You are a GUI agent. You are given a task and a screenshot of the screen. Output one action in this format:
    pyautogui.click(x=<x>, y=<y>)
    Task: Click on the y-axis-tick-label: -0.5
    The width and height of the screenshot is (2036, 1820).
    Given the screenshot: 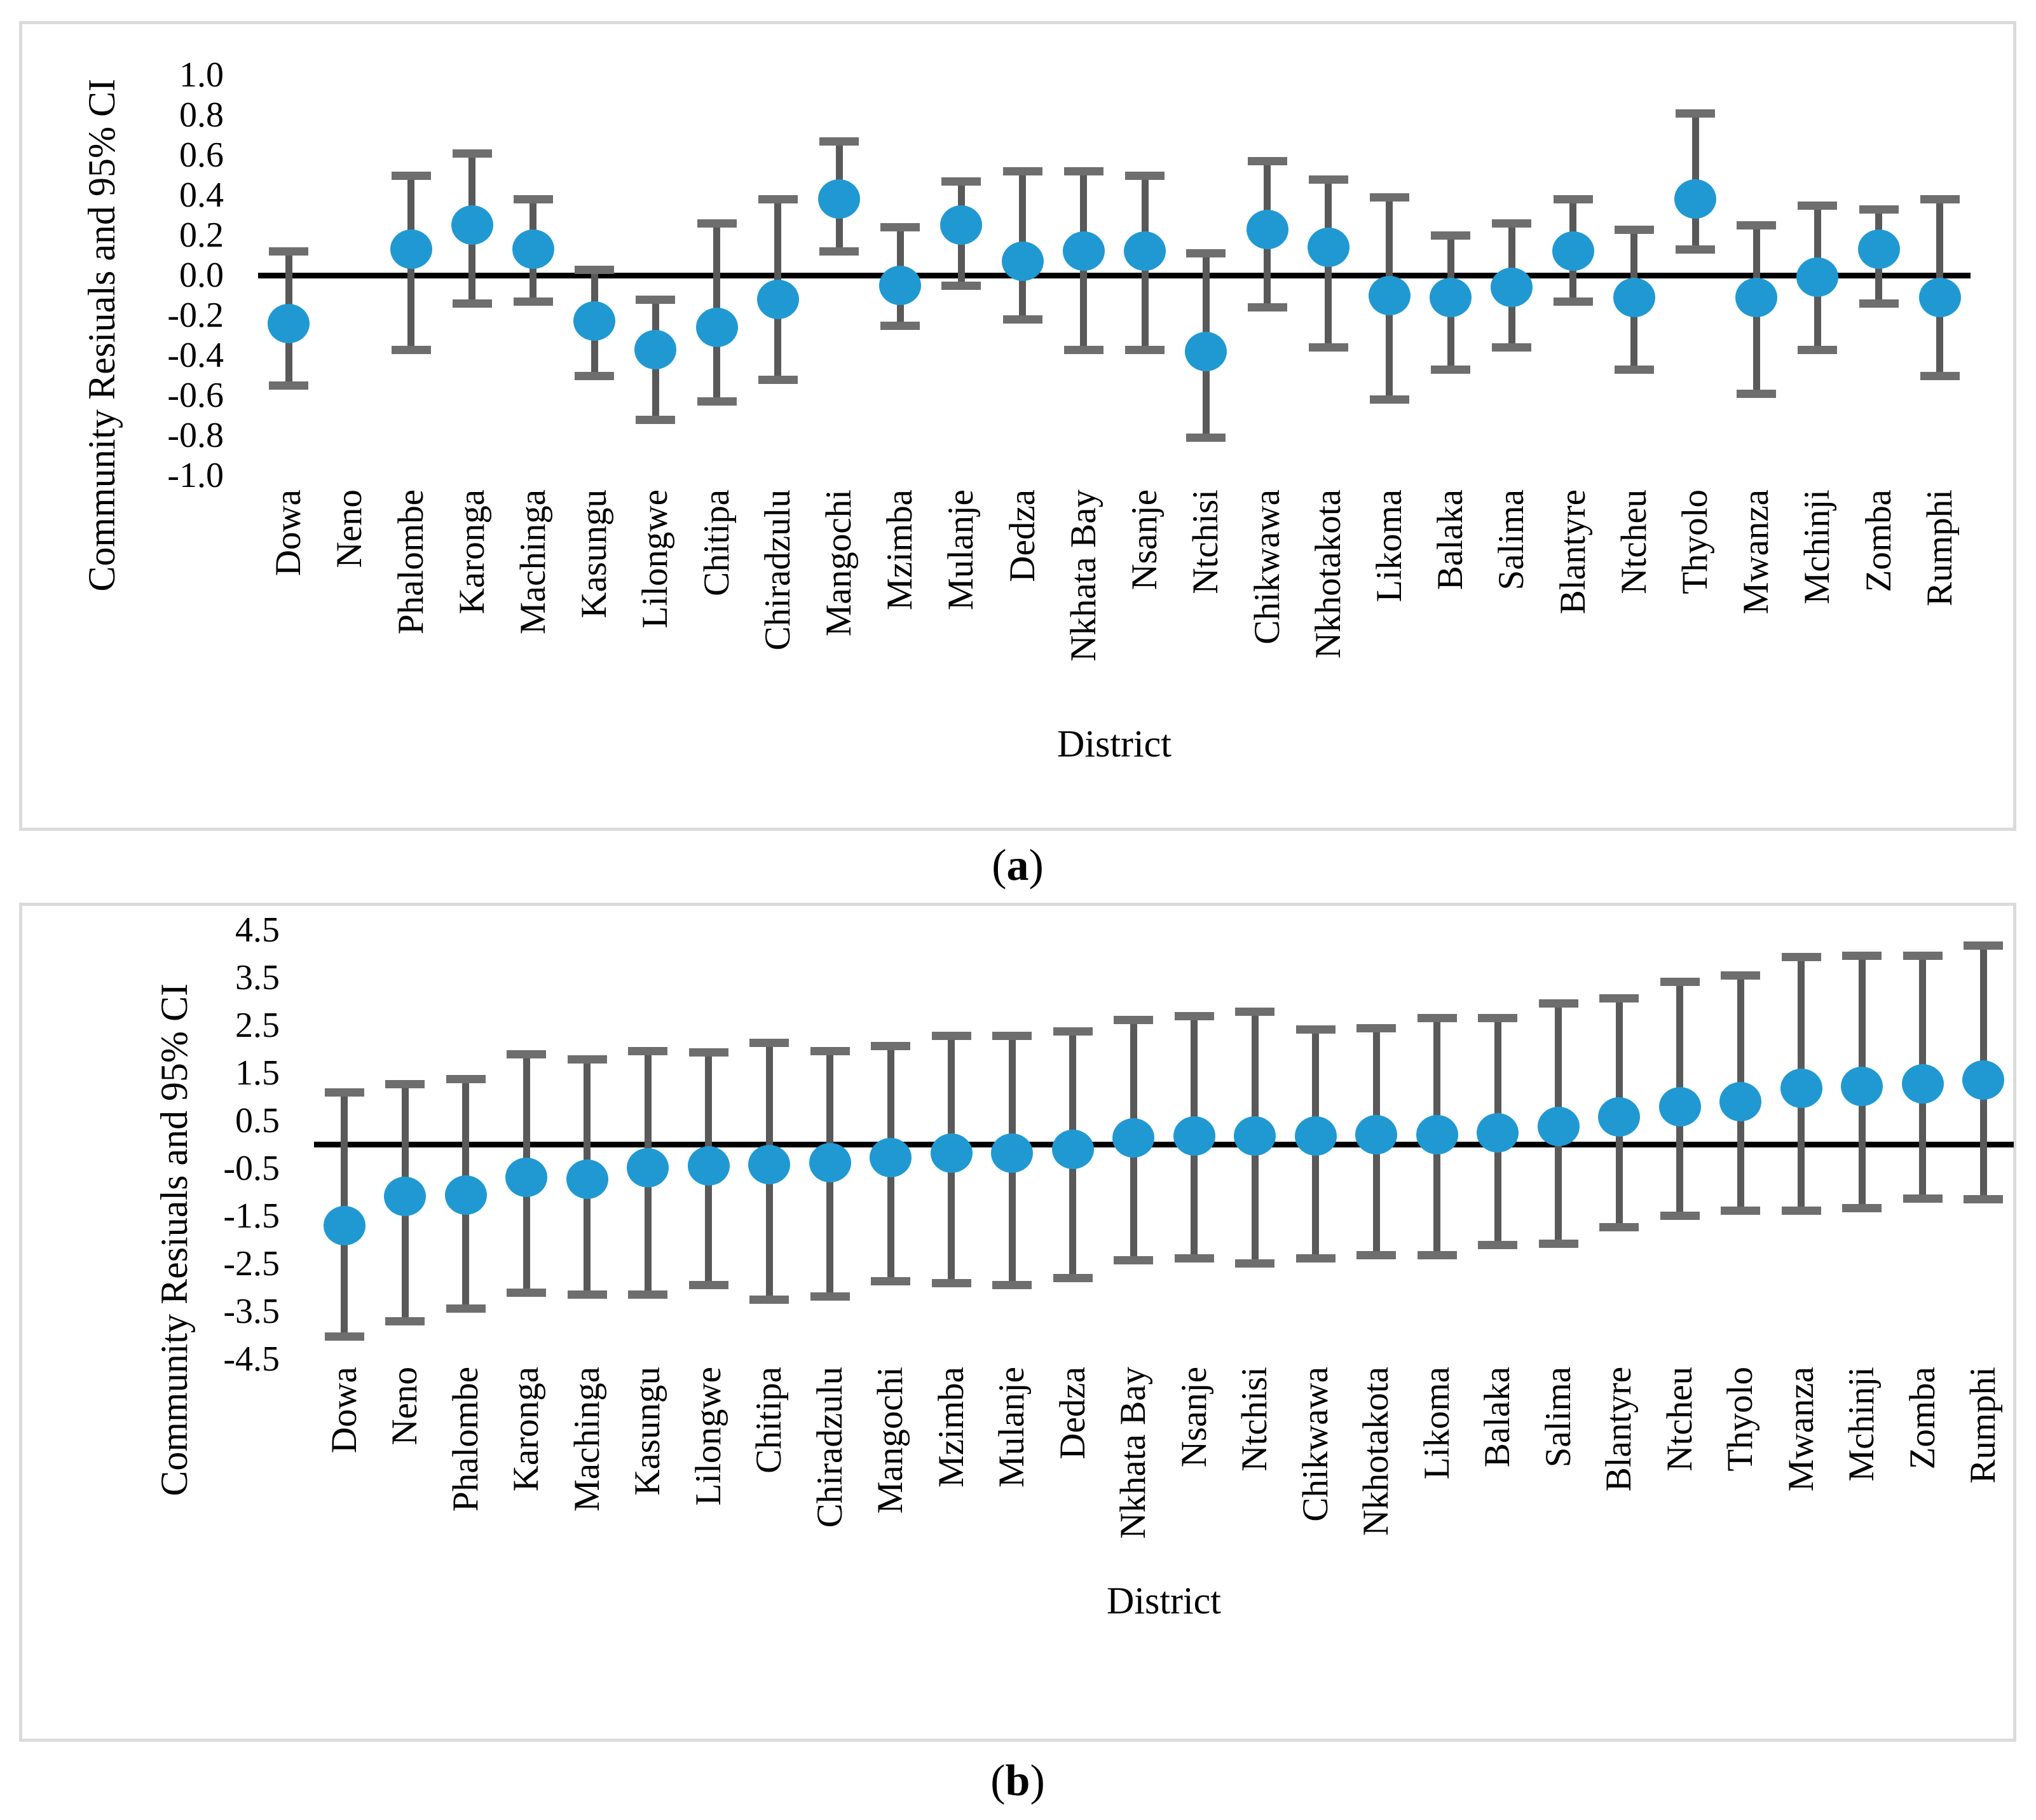 What is the action you would take?
    pyautogui.click(x=251, y=1168)
    